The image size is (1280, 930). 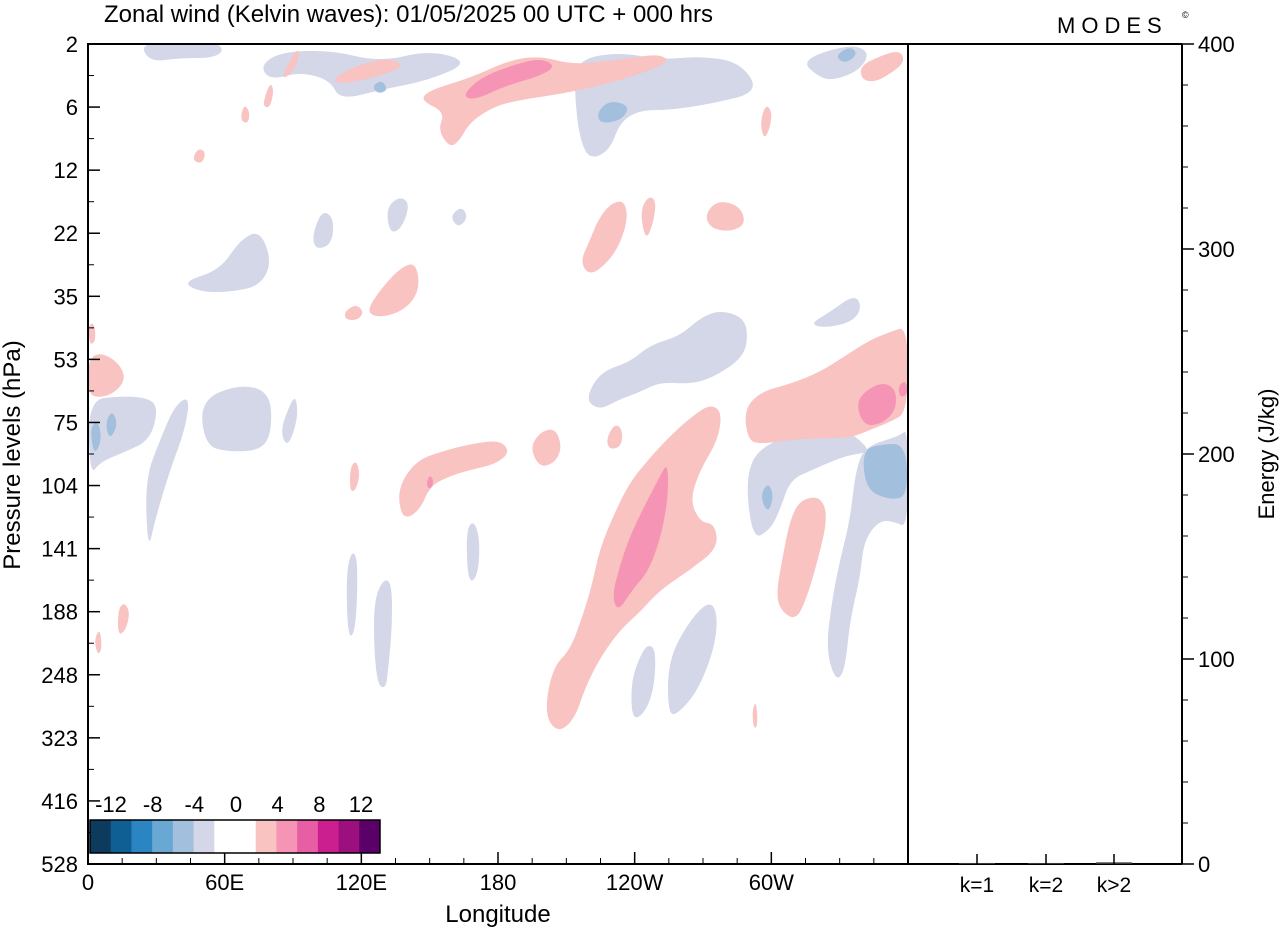 I want to click on energy-axis-label: Energy (J/kg), so click(x=1266, y=454).